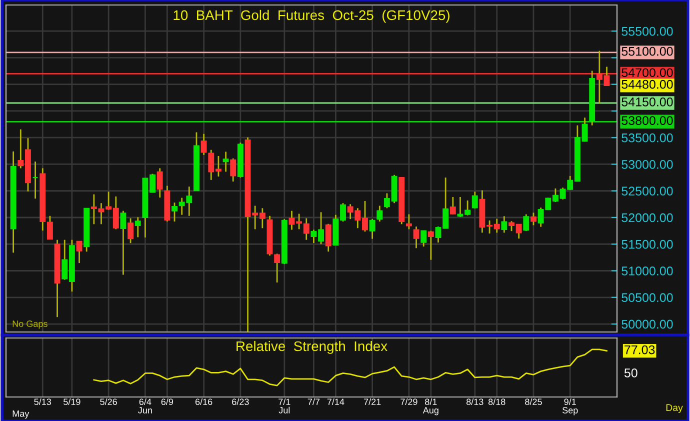  I want to click on x-tick-label: 7/14, so click(335, 402).